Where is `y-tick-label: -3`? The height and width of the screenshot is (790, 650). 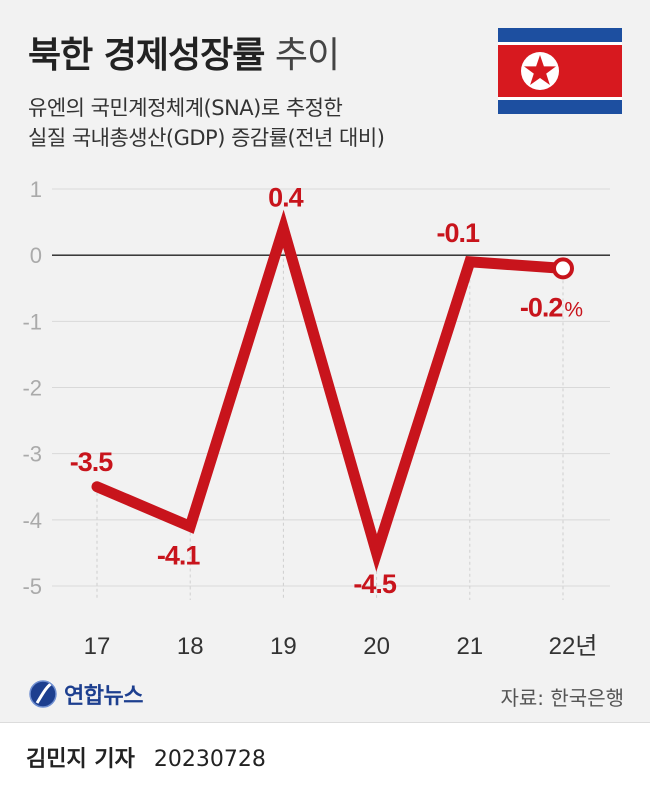 y-tick-label: -3 is located at coordinates (32, 454).